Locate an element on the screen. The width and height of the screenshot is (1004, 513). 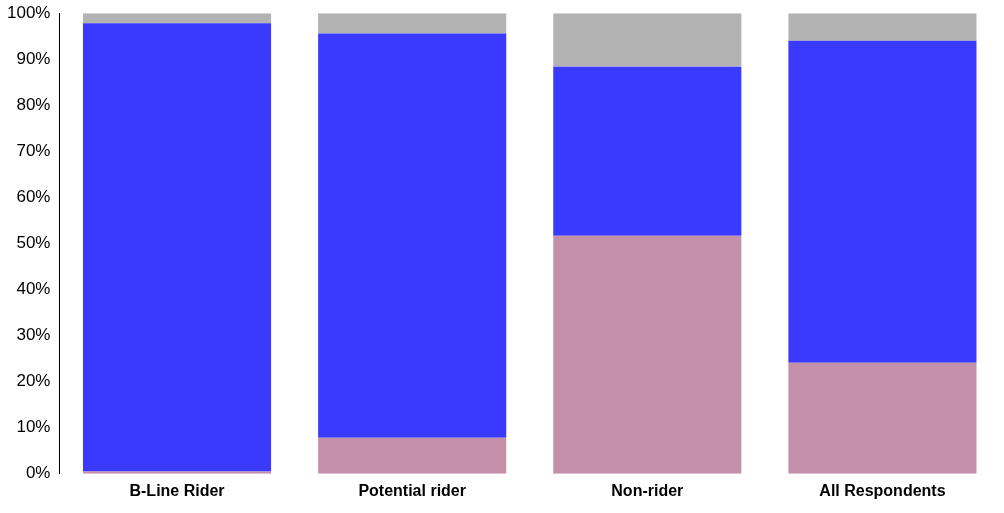
y-tick-label: 0% is located at coordinates (38, 473).